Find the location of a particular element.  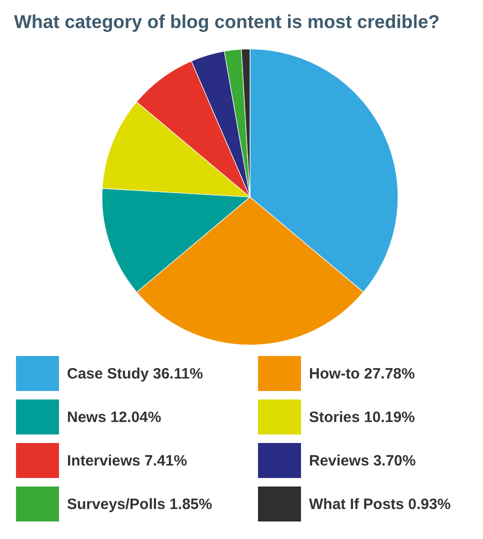

legend-label: Surveys/Polls 1.85% is located at coordinates (139, 504).